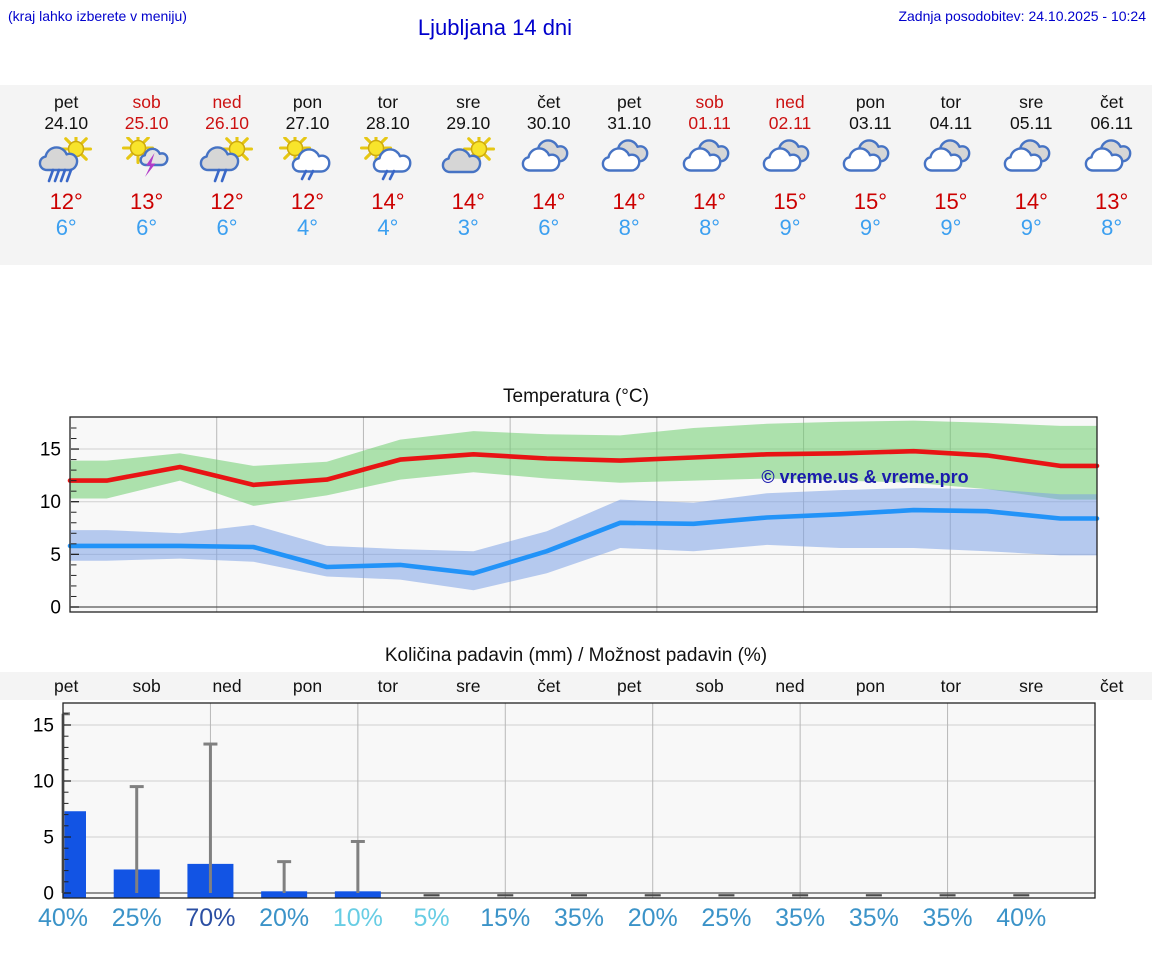 This screenshot has width=1152, height=975. I want to click on precip-day-label: sre, so click(1031, 685).